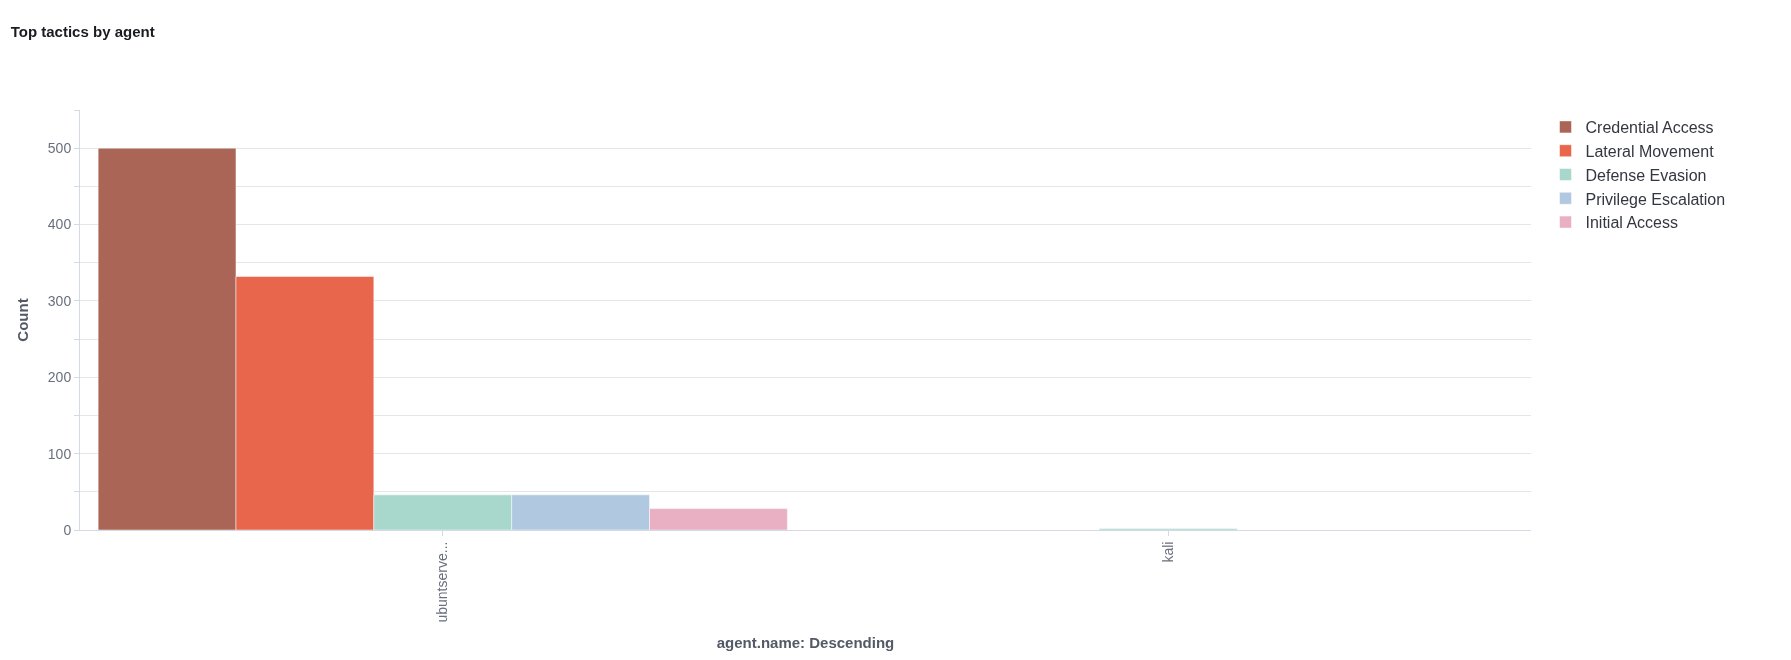  What do you see at coordinates (1655, 199) in the screenshot?
I see `legend-label: Privilege Escalation` at bounding box center [1655, 199].